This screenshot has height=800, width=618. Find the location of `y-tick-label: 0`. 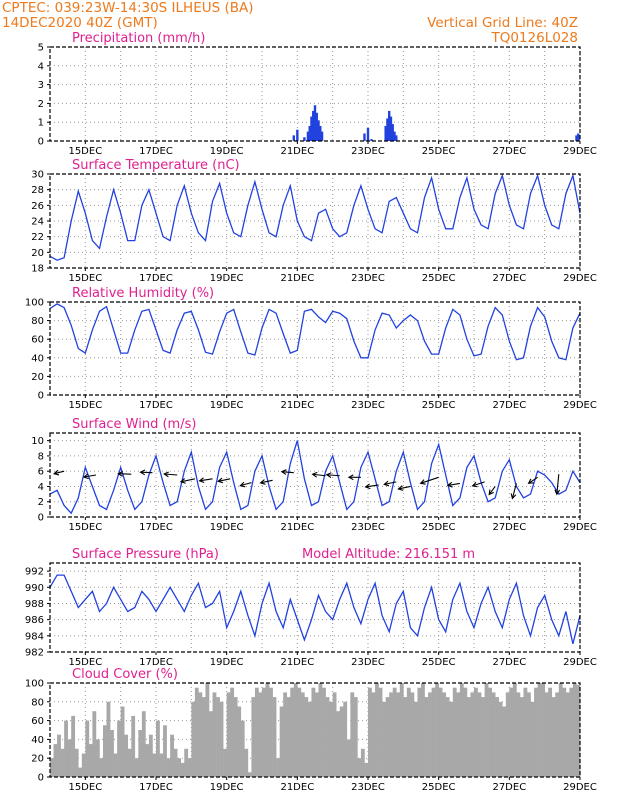

y-tick-label: 0 is located at coordinates (41, 142).